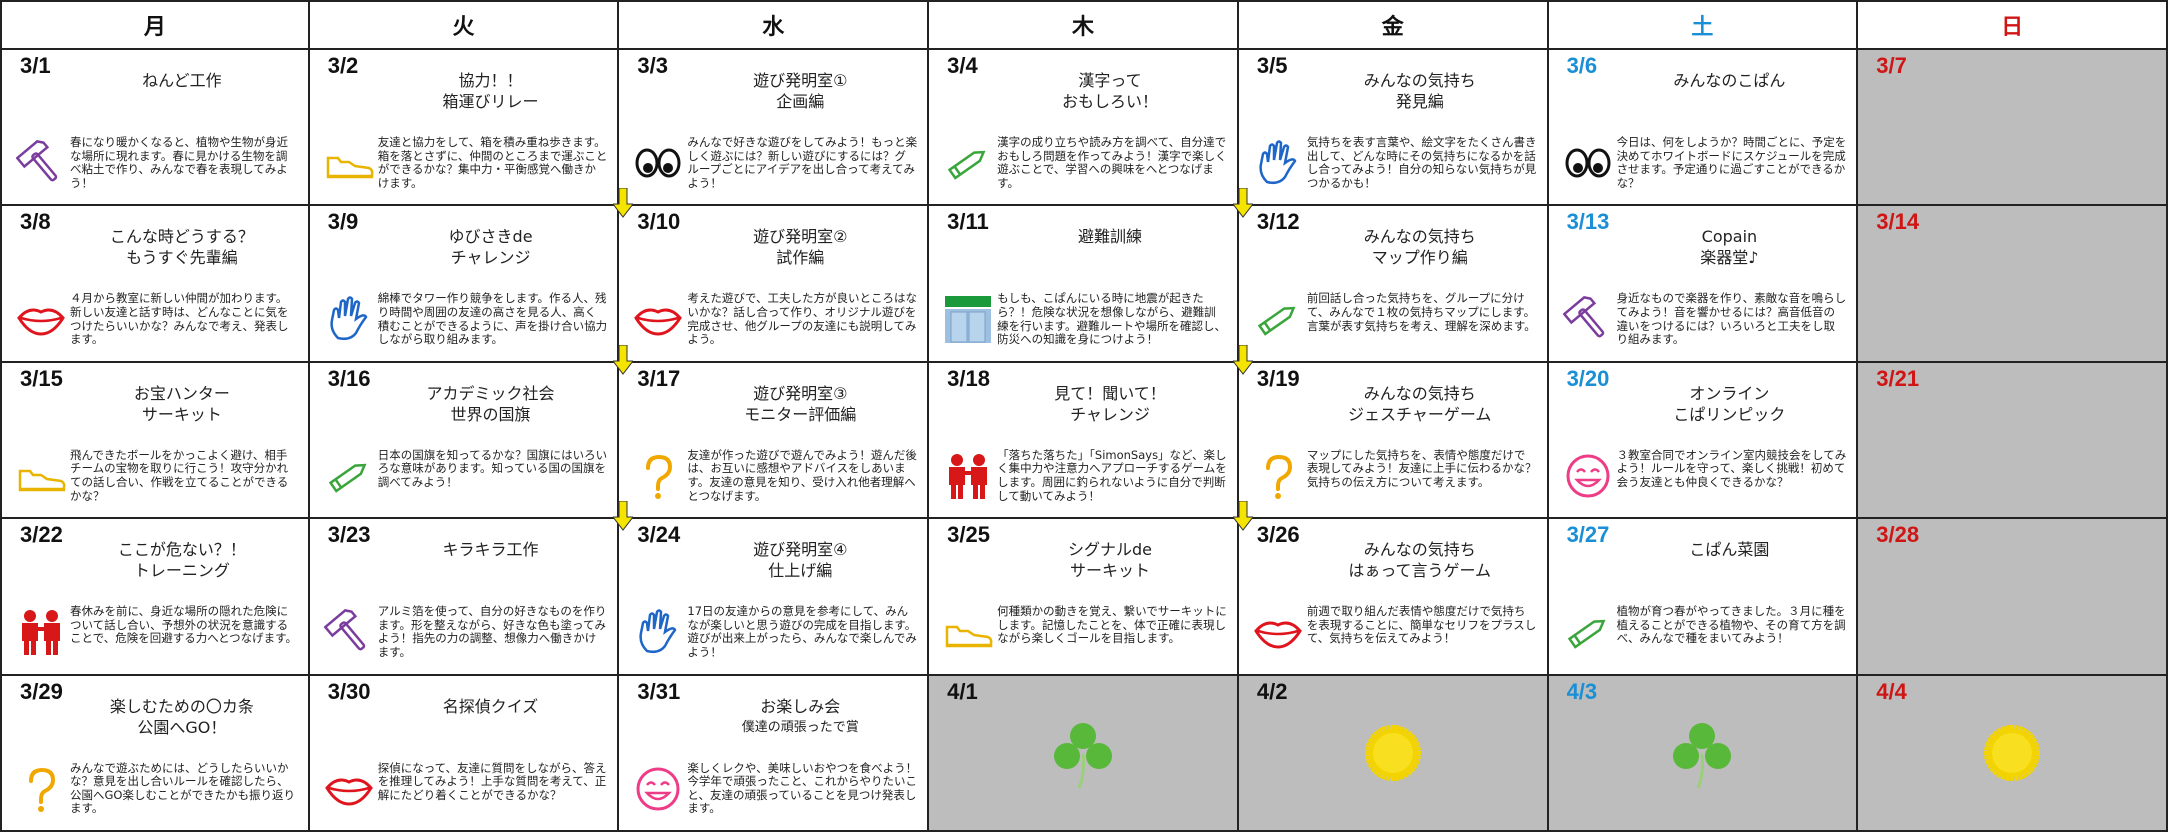  Describe the element at coordinates (968, 378) in the screenshot. I see `date: 3/18` at that location.